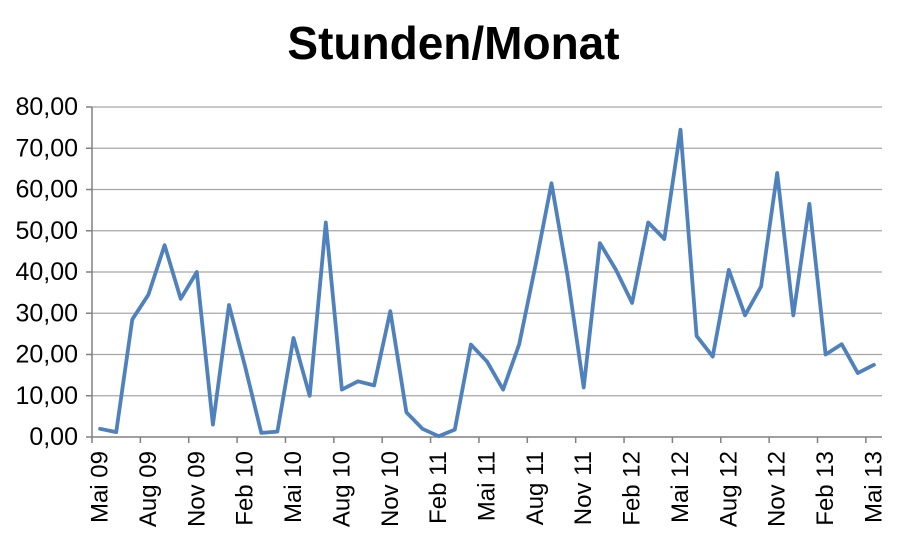 Image resolution: width=907 pixels, height=543 pixels. Describe the element at coordinates (632, 488) in the screenshot. I see `x-axis-label: Feb 12` at that location.